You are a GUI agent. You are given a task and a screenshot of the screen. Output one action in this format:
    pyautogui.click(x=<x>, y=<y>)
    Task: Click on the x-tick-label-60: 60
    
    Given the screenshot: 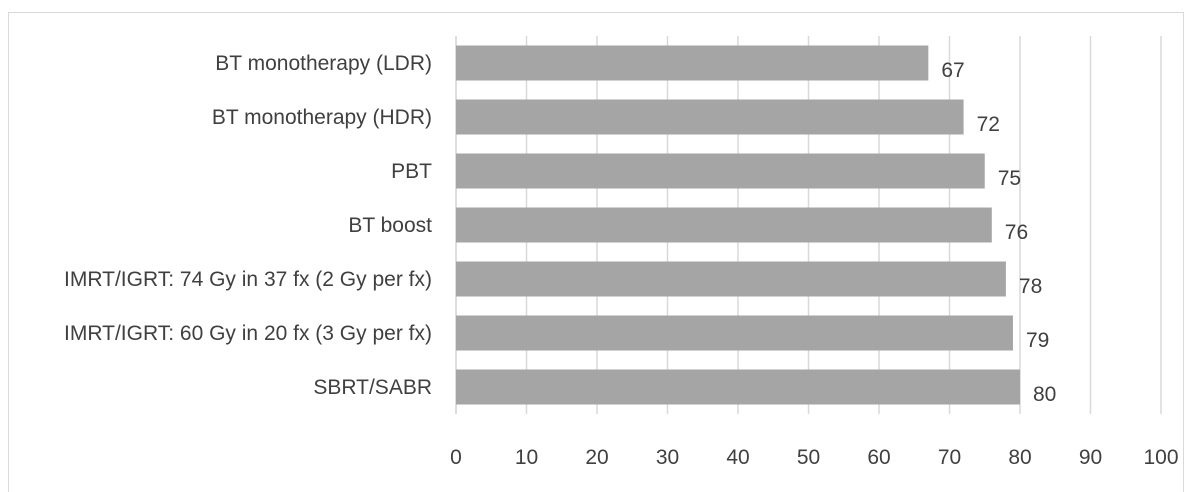 What is the action you would take?
    pyautogui.click(x=878, y=457)
    